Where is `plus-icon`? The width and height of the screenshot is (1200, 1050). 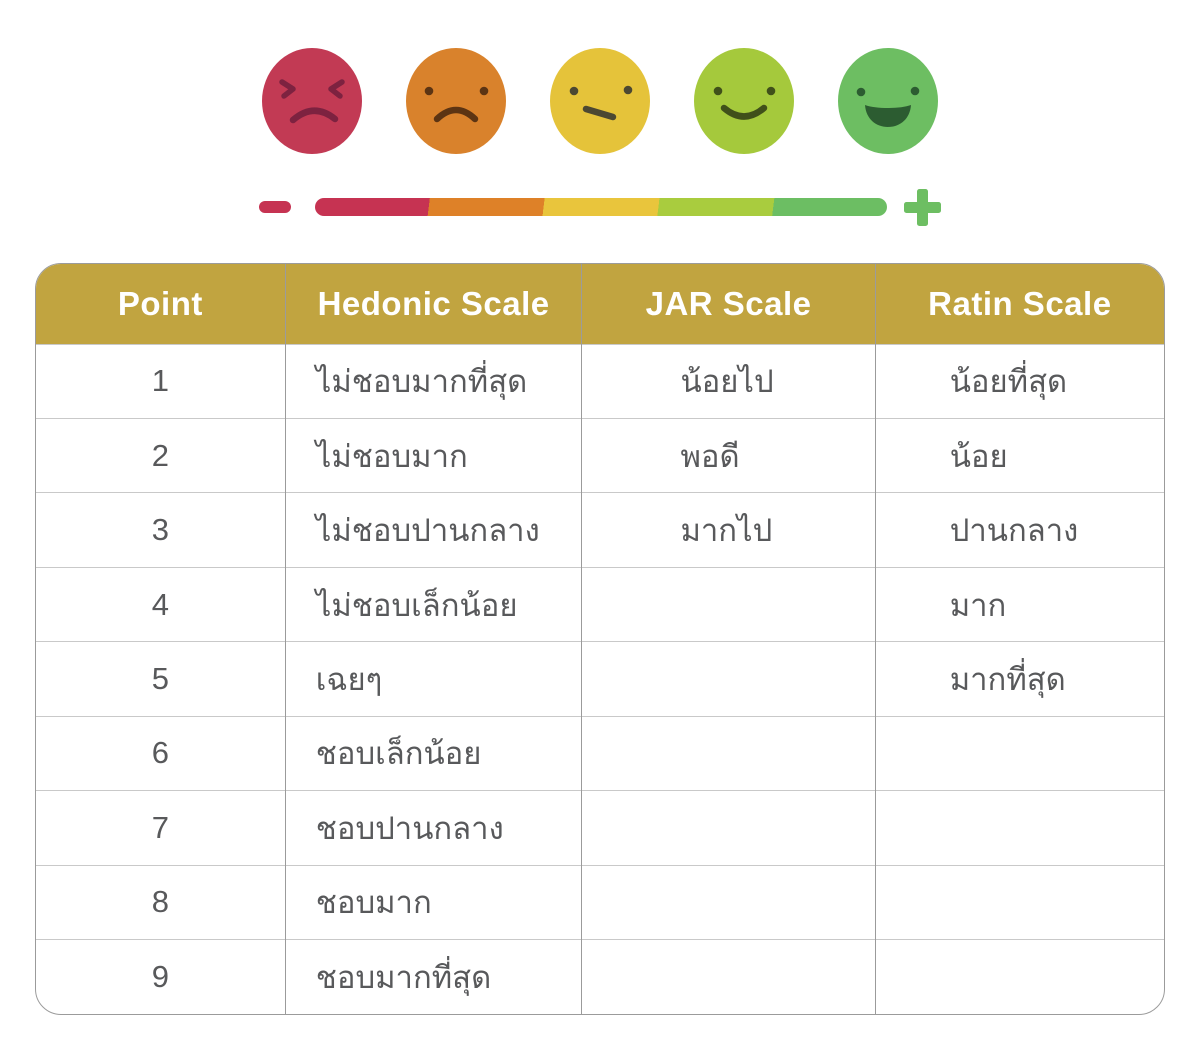 plus-icon is located at coordinates (922, 207).